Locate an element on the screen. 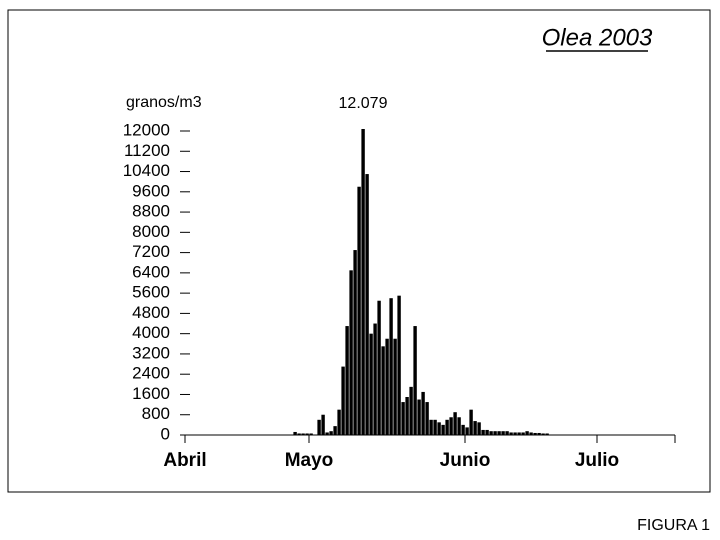 This screenshot has height=540, width=720. x-tick-label: Julio is located at coordinates (597, 460).